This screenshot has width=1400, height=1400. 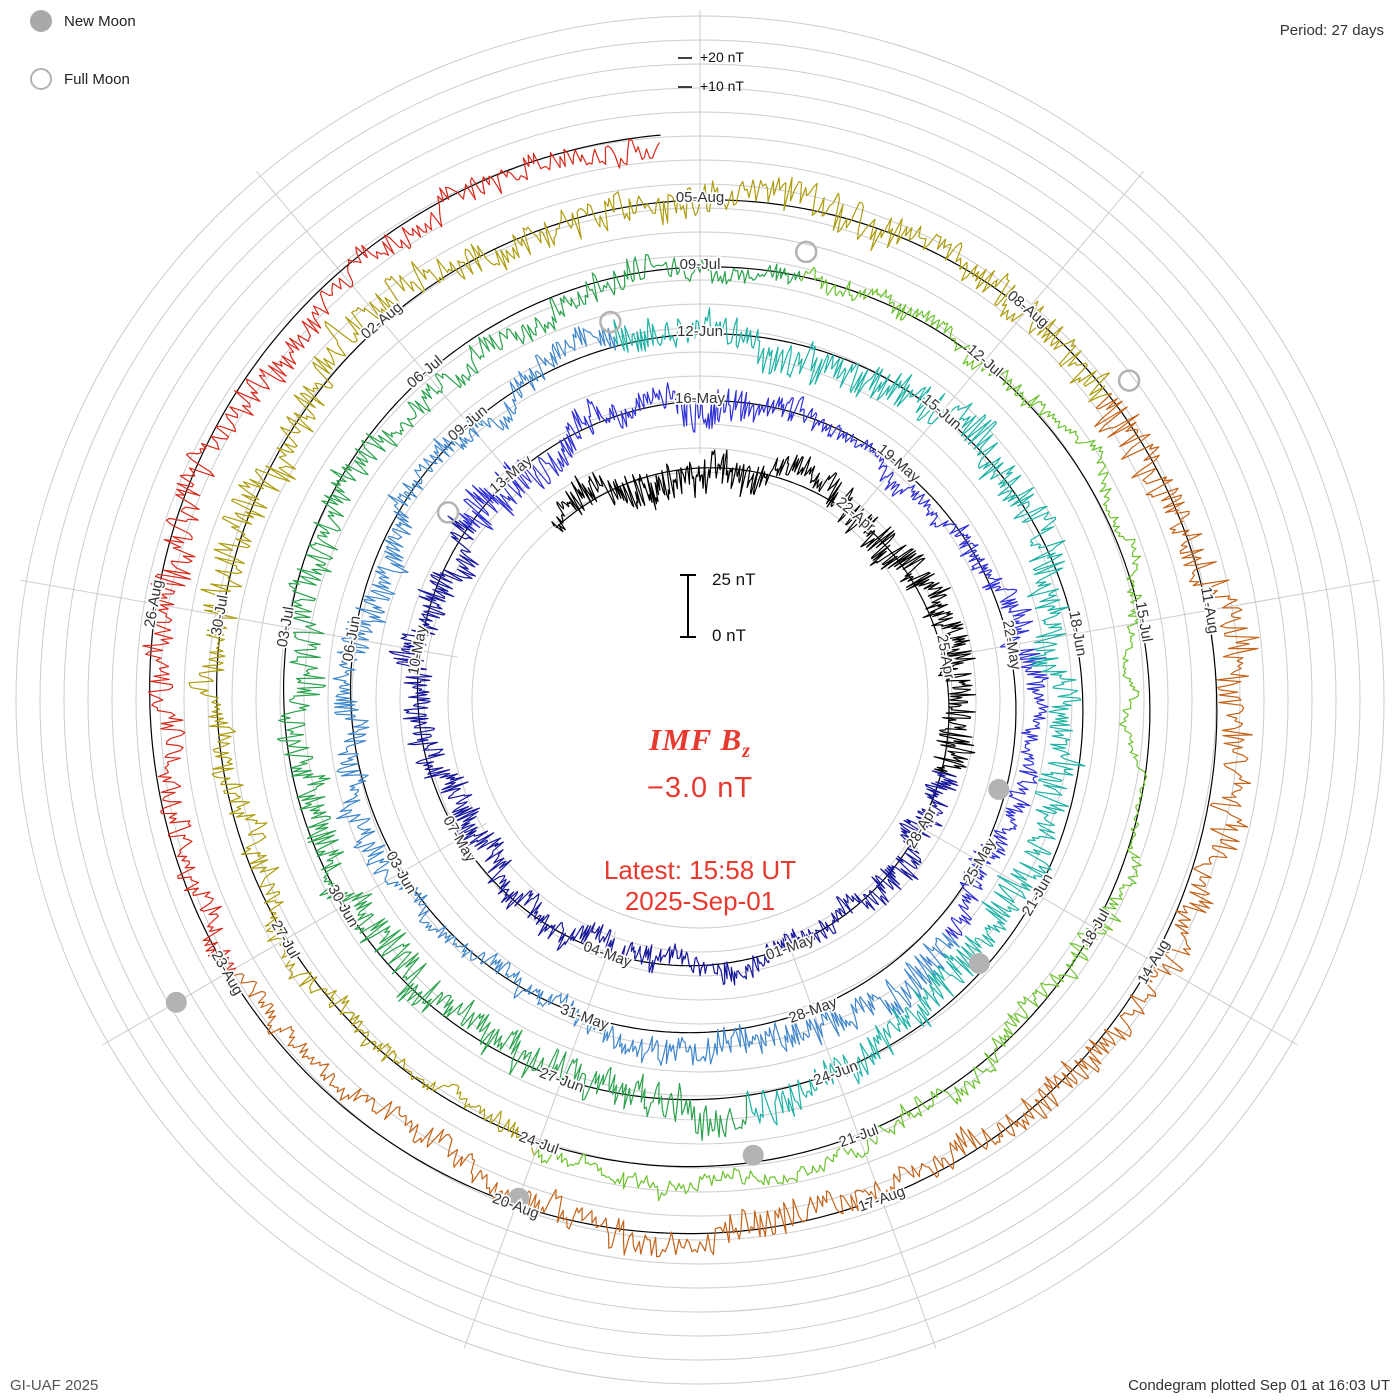 I want to click on date-label: 26-Aug, so click(x=153, y=603).